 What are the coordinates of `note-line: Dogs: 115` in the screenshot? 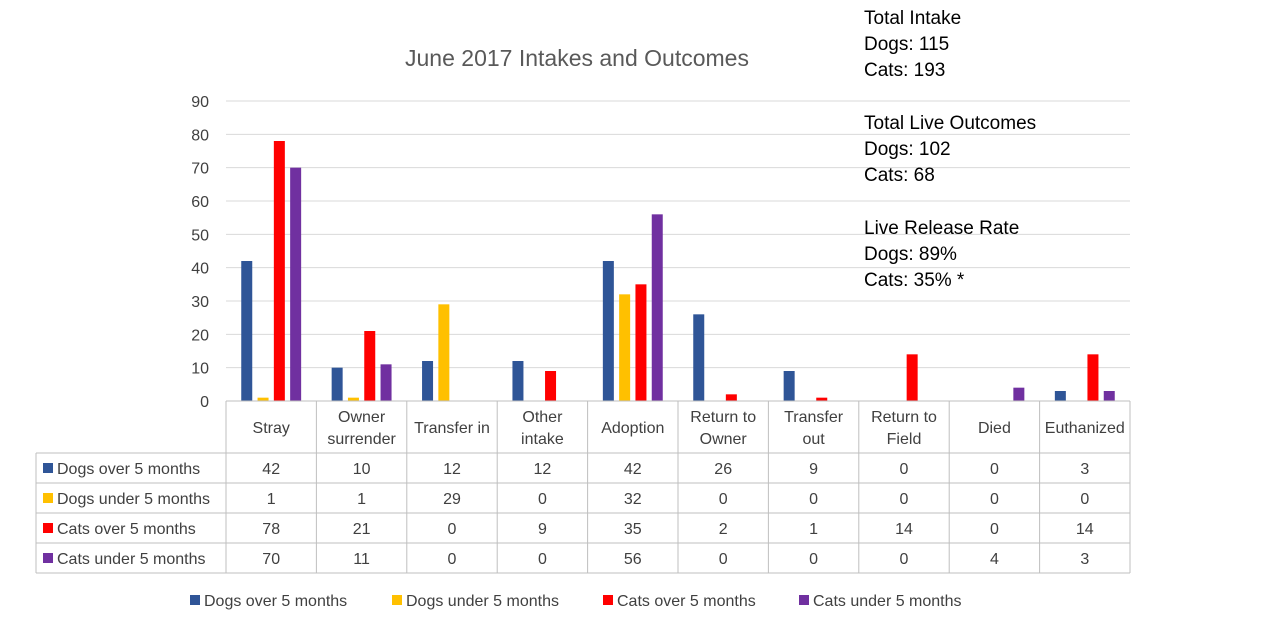 It's located at (907, 44).